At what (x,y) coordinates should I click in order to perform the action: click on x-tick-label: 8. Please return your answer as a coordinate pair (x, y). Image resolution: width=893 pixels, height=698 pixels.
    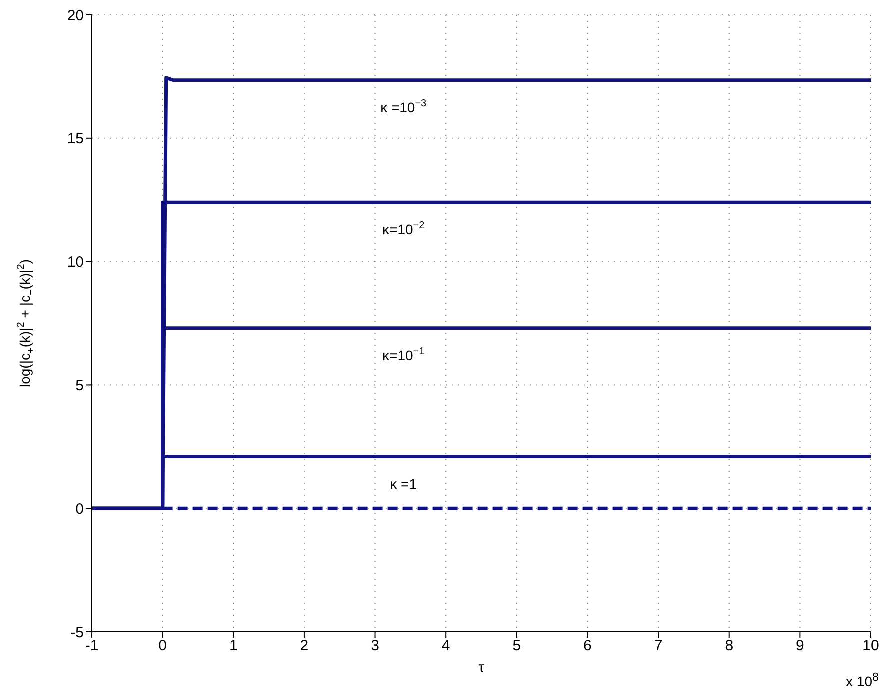
    Looking at the image, I should click on (729, 646).